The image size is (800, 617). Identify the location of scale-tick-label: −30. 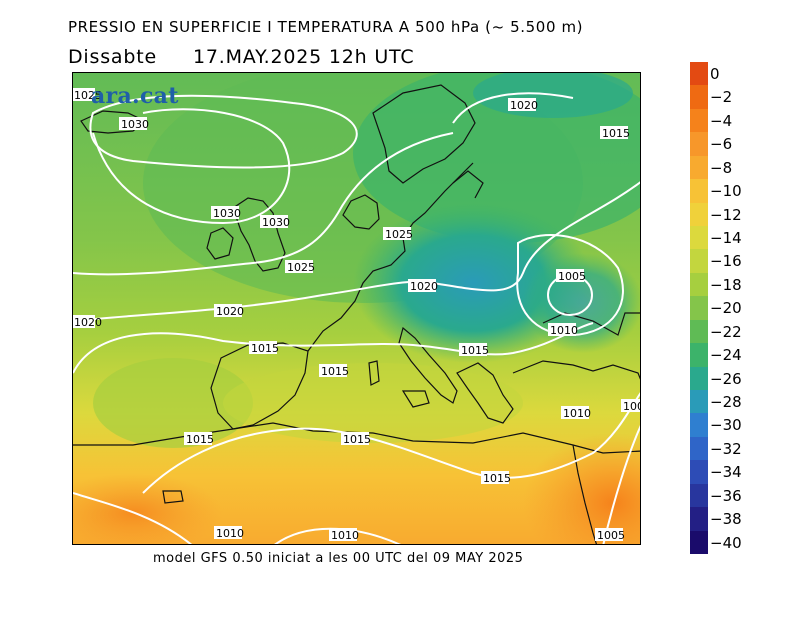
(726, 425).